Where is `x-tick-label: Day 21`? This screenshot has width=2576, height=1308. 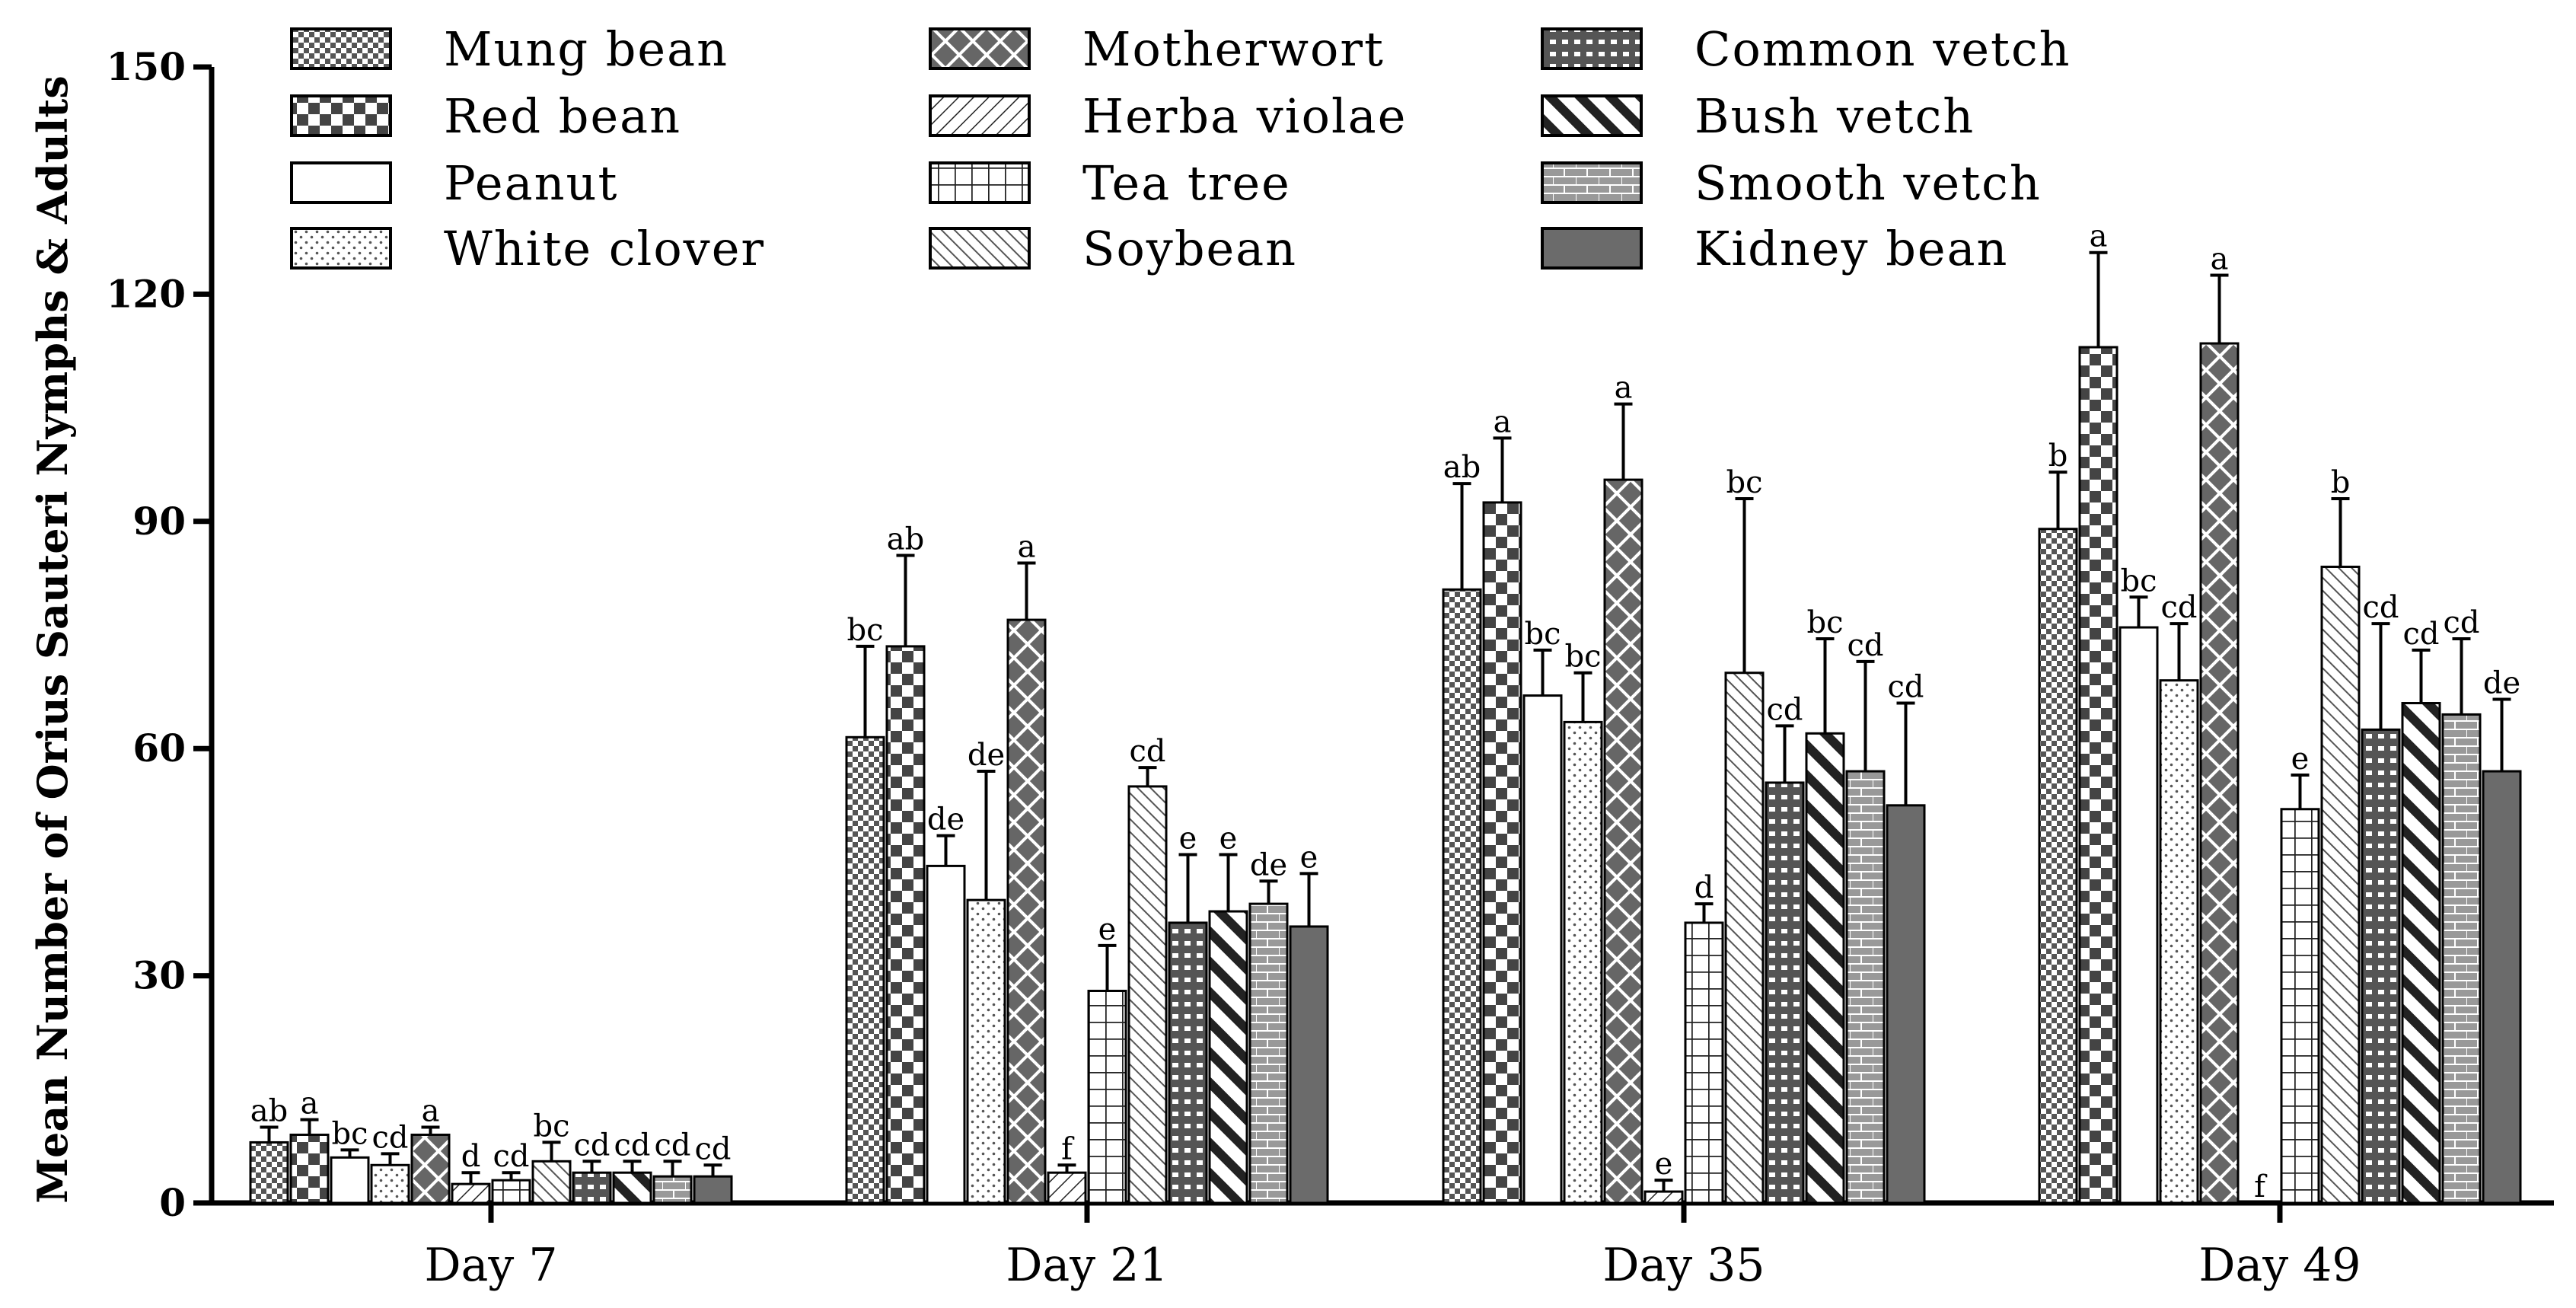
x-tick-label: Day 21 is located at coordinates (1087, 1265).